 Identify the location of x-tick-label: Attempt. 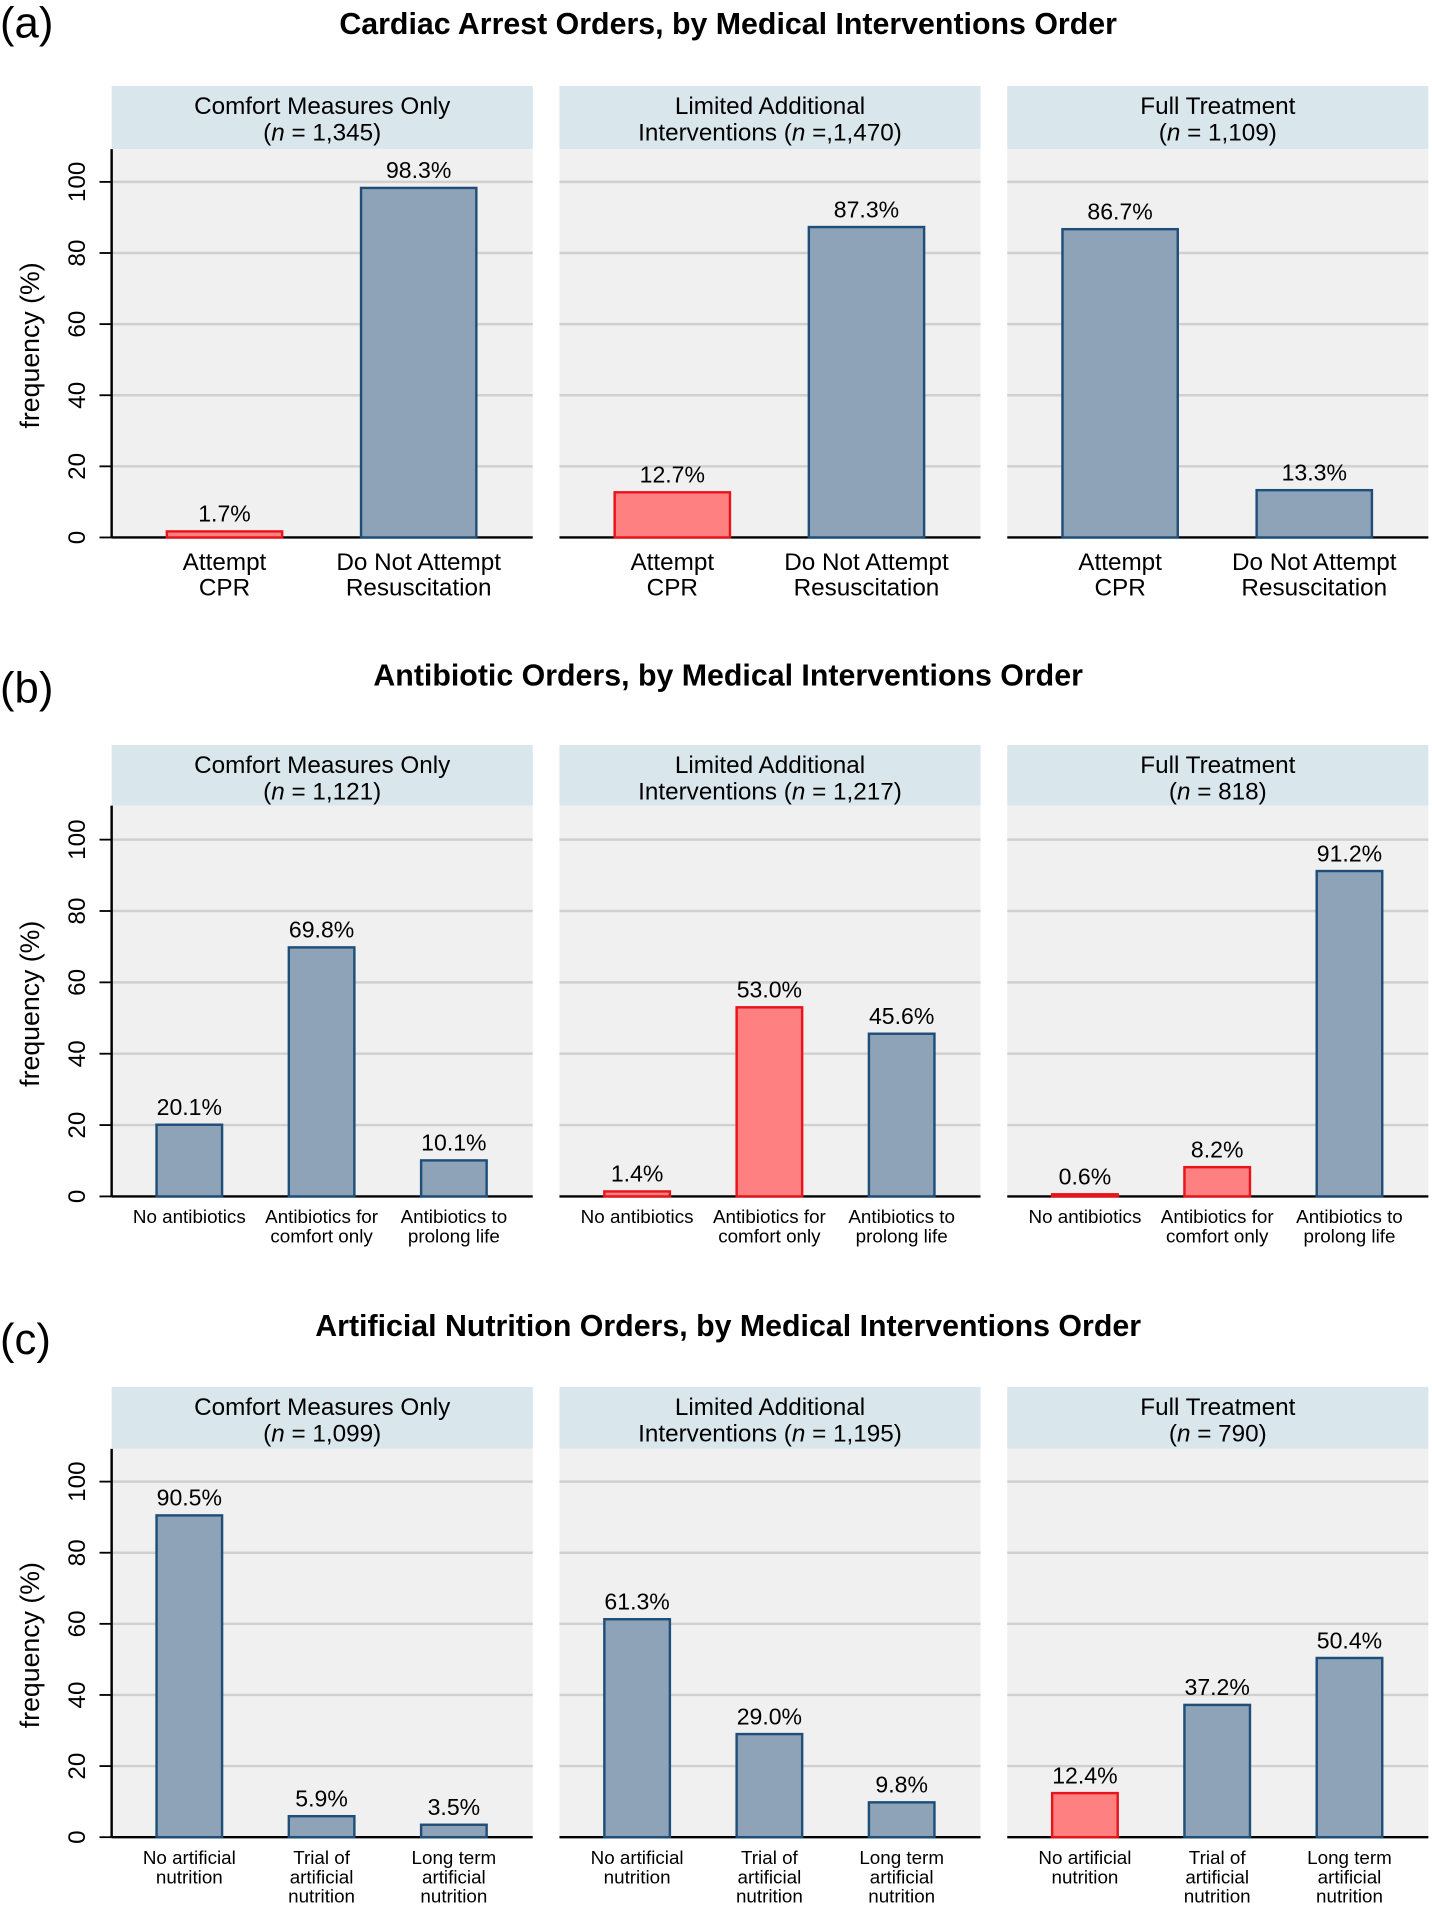
(1120, 562).